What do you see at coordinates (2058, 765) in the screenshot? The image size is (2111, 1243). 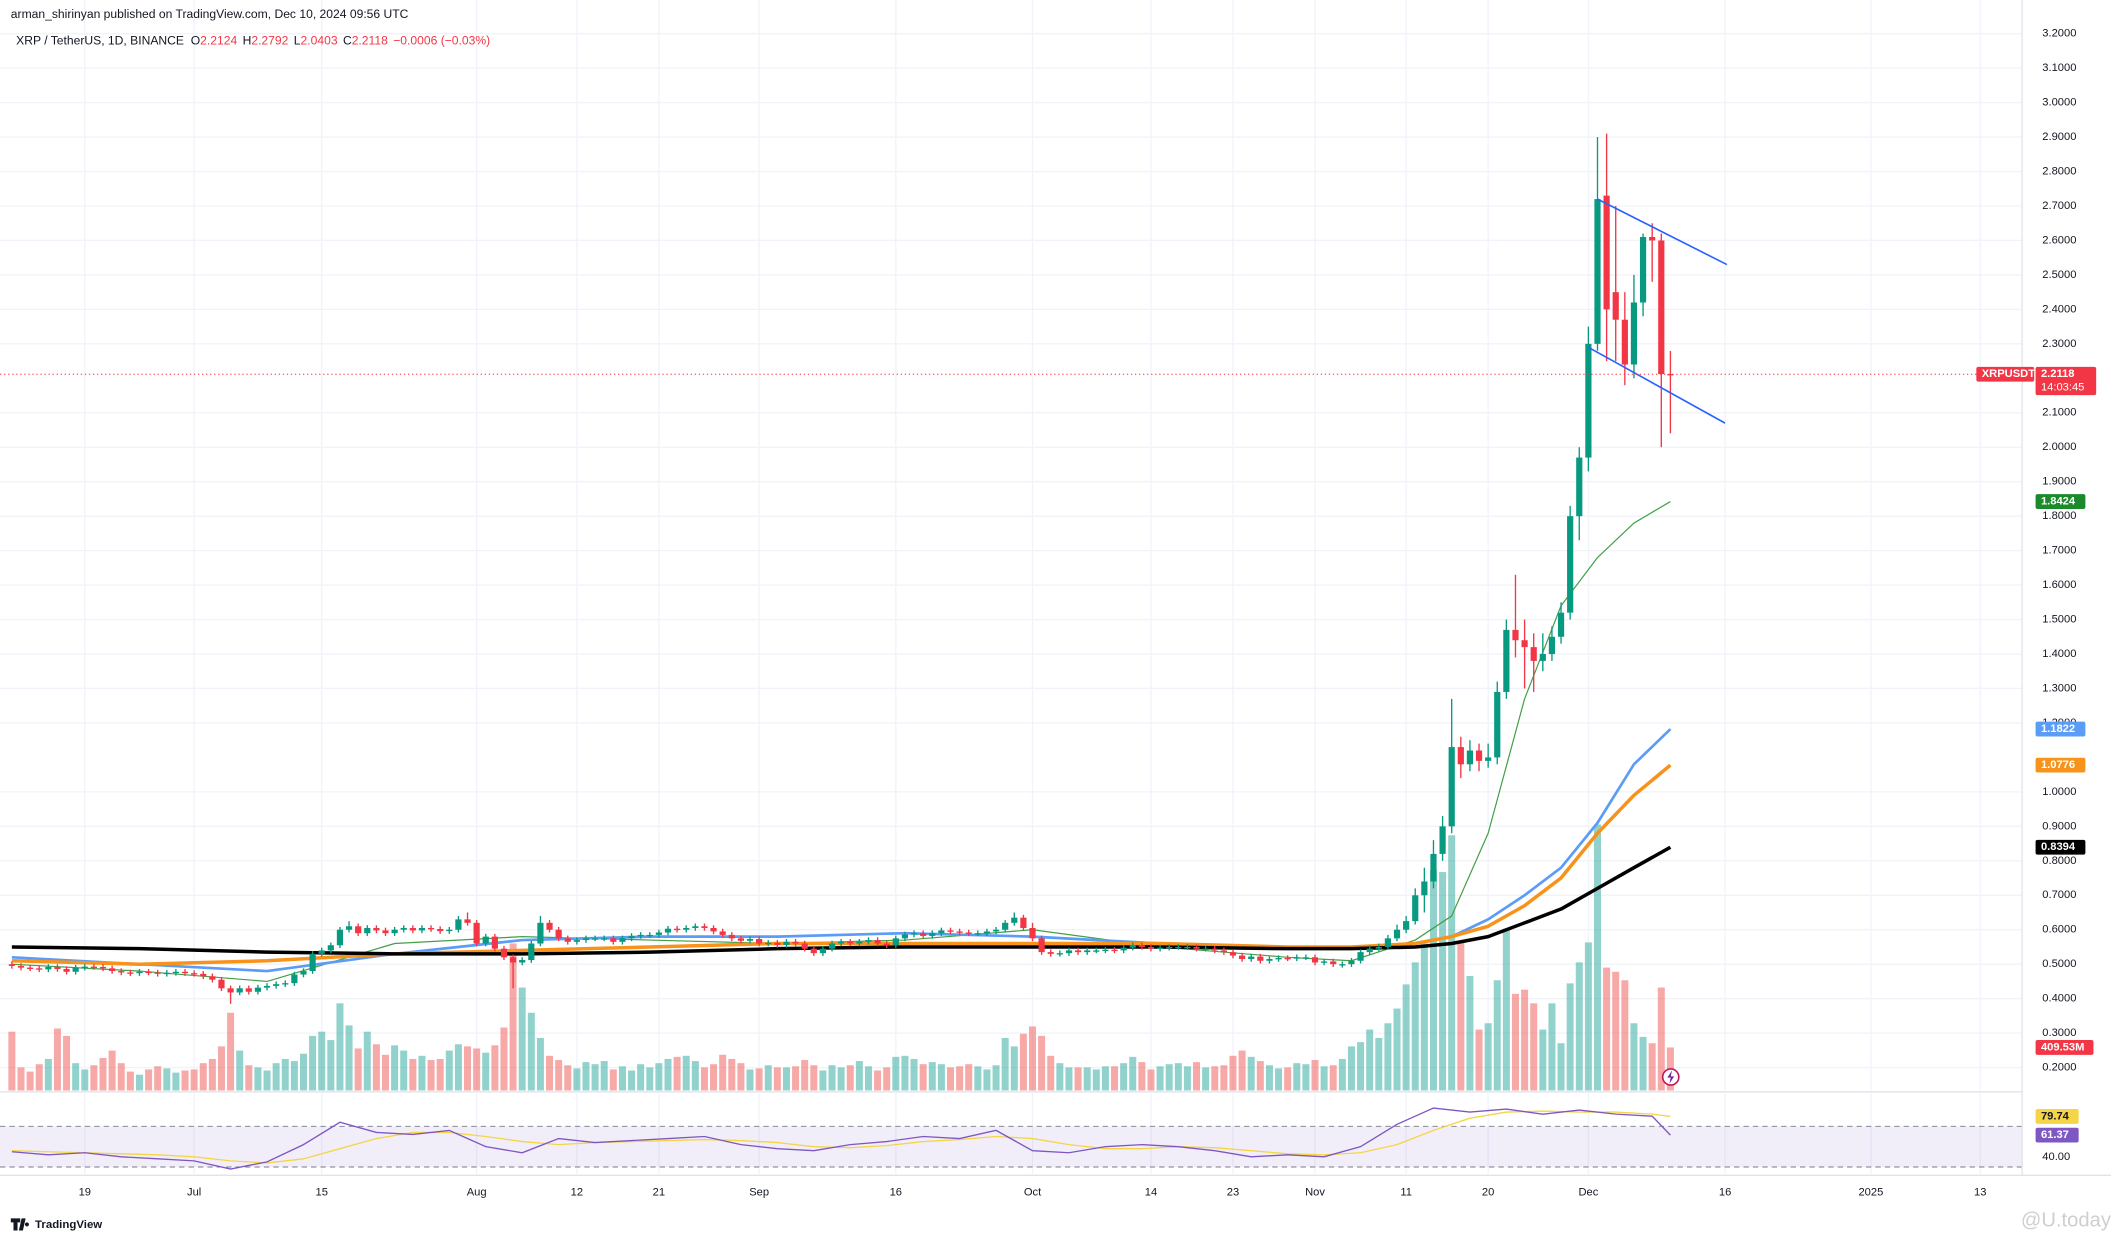 I see `ma-badge-text: 1.0776` at bounding box center [2058, 765].